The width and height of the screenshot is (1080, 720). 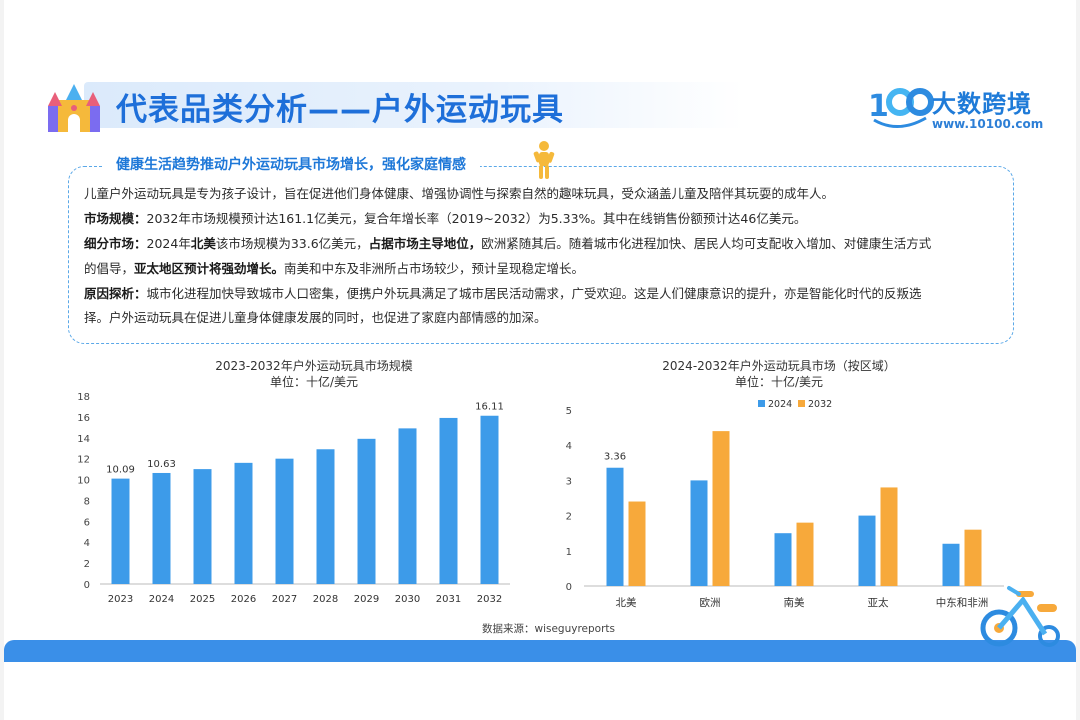 I want to click on x-tick-label: 2029, so click(x=366, y=599).